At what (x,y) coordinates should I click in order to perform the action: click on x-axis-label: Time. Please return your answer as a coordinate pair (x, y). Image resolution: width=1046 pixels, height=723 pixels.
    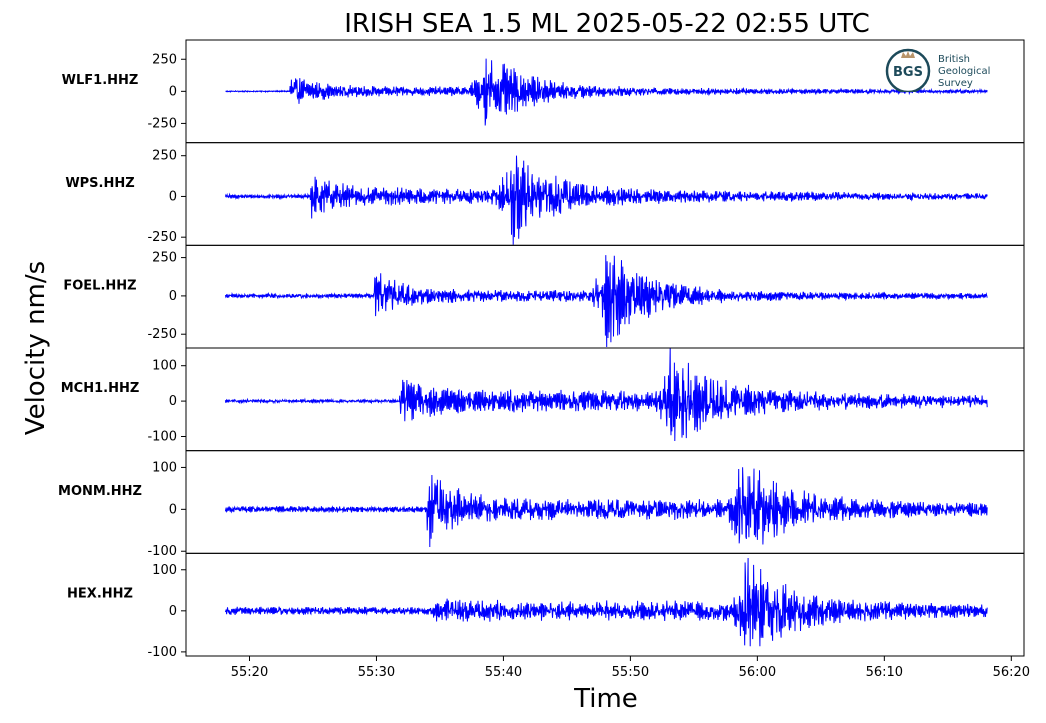
    Looking at the image, I should click on (605, 699).